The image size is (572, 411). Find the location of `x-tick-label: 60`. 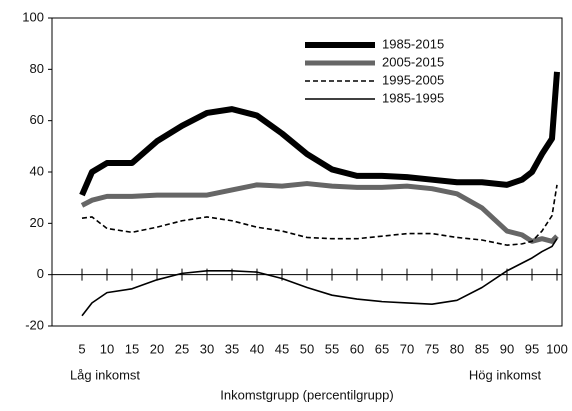

x-tick-label: 60 is located at coordinates (357, 348).